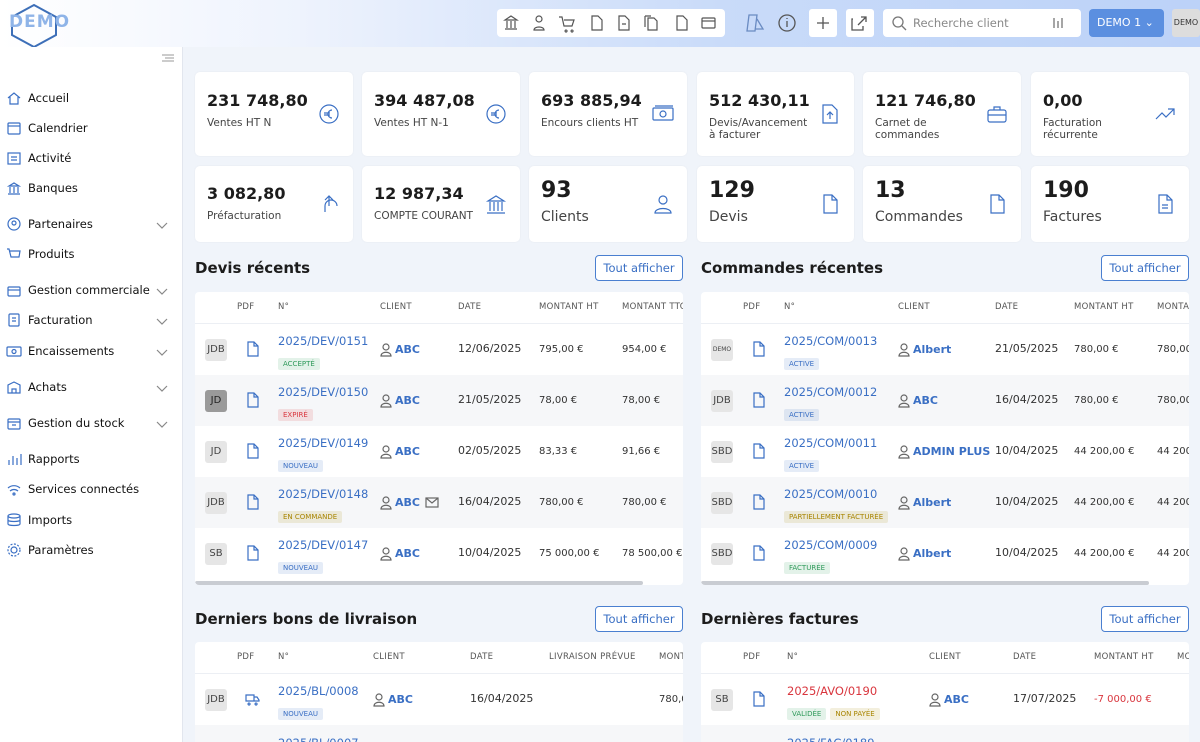  I want to click on kpi-card: 394 487,08 Ventes HT N-1, so click(441, 114).